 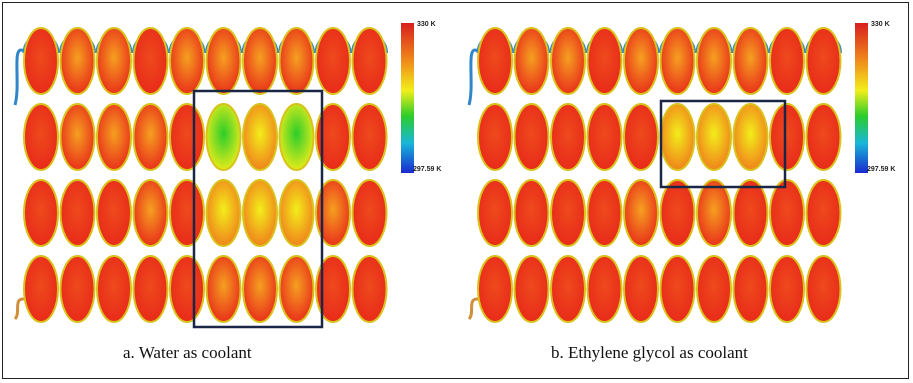 I want to click on caption-water: a. Water as coolant, so click(x=187, y=352).